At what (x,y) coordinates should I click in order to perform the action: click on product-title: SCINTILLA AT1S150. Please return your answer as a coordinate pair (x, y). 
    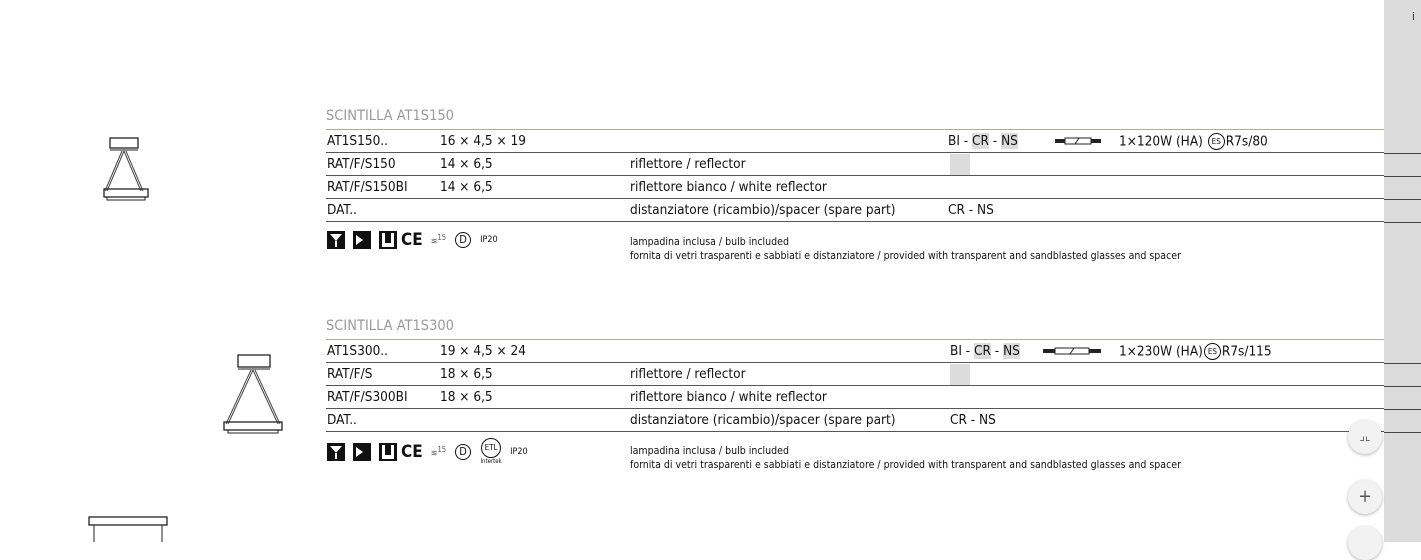
    Looking at the image, I should click on (390, 116).